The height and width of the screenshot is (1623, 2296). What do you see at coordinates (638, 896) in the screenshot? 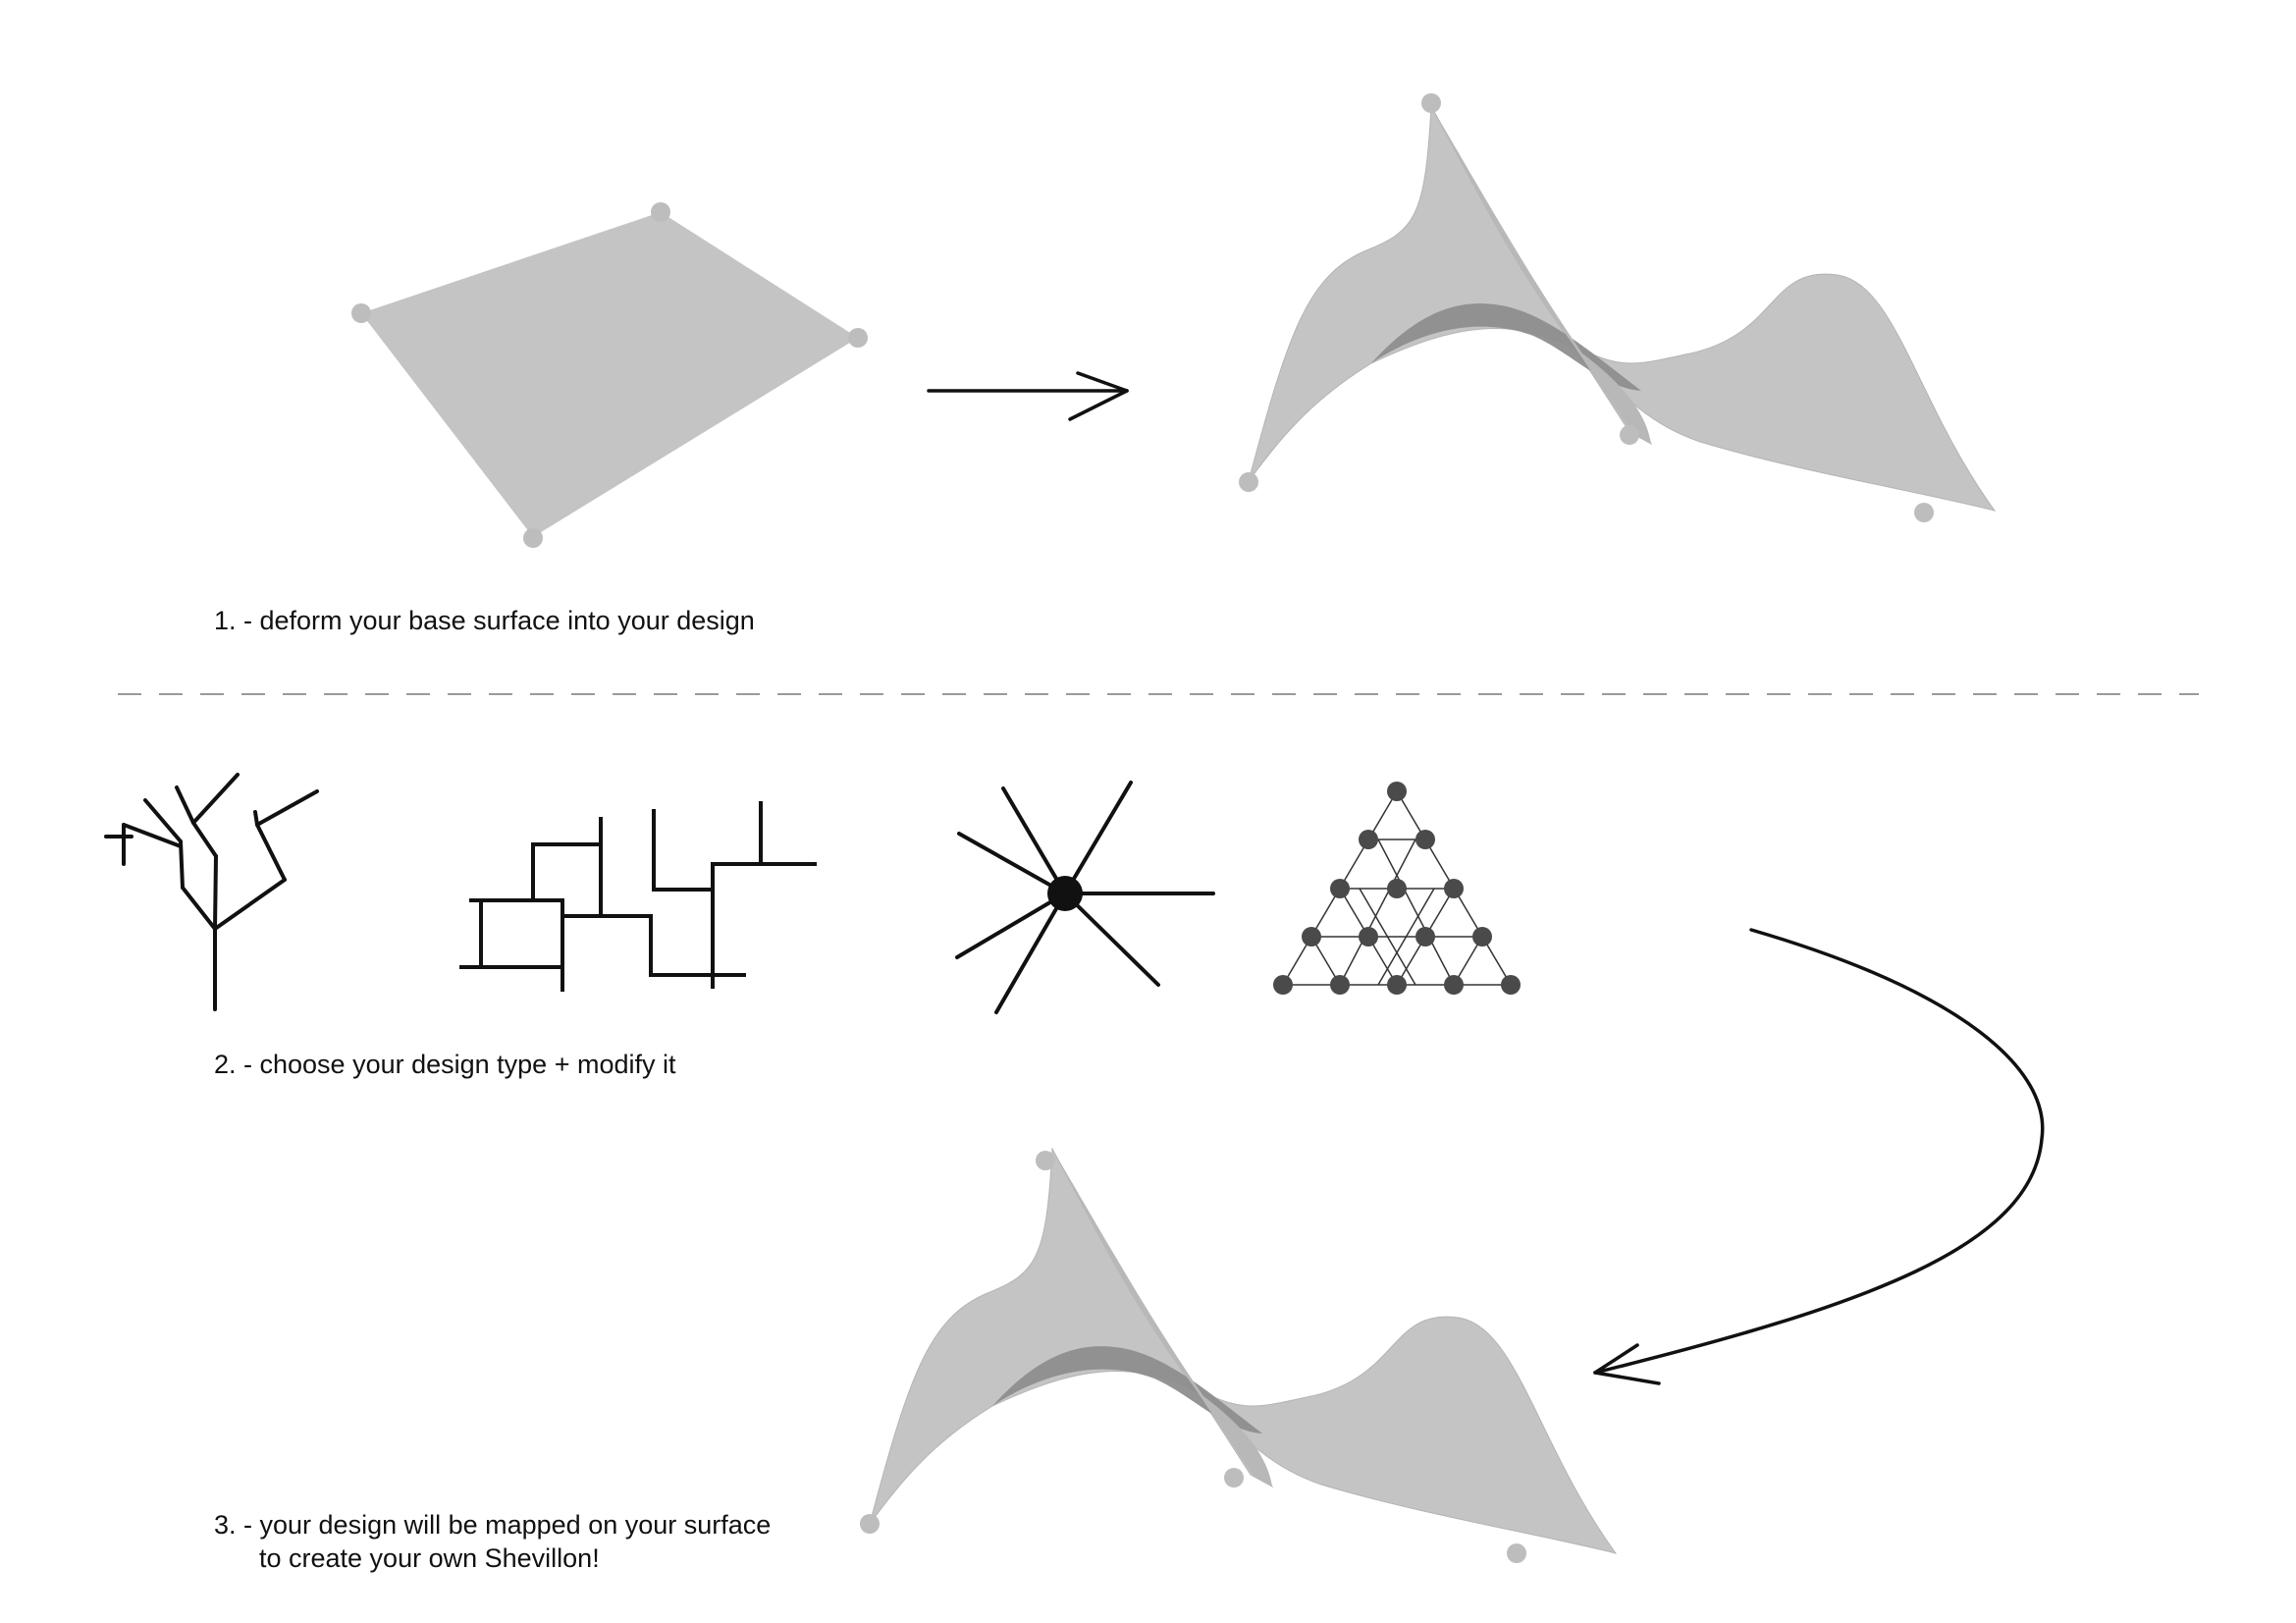
I see `design-type-grid` at bounding box center [638, 896].